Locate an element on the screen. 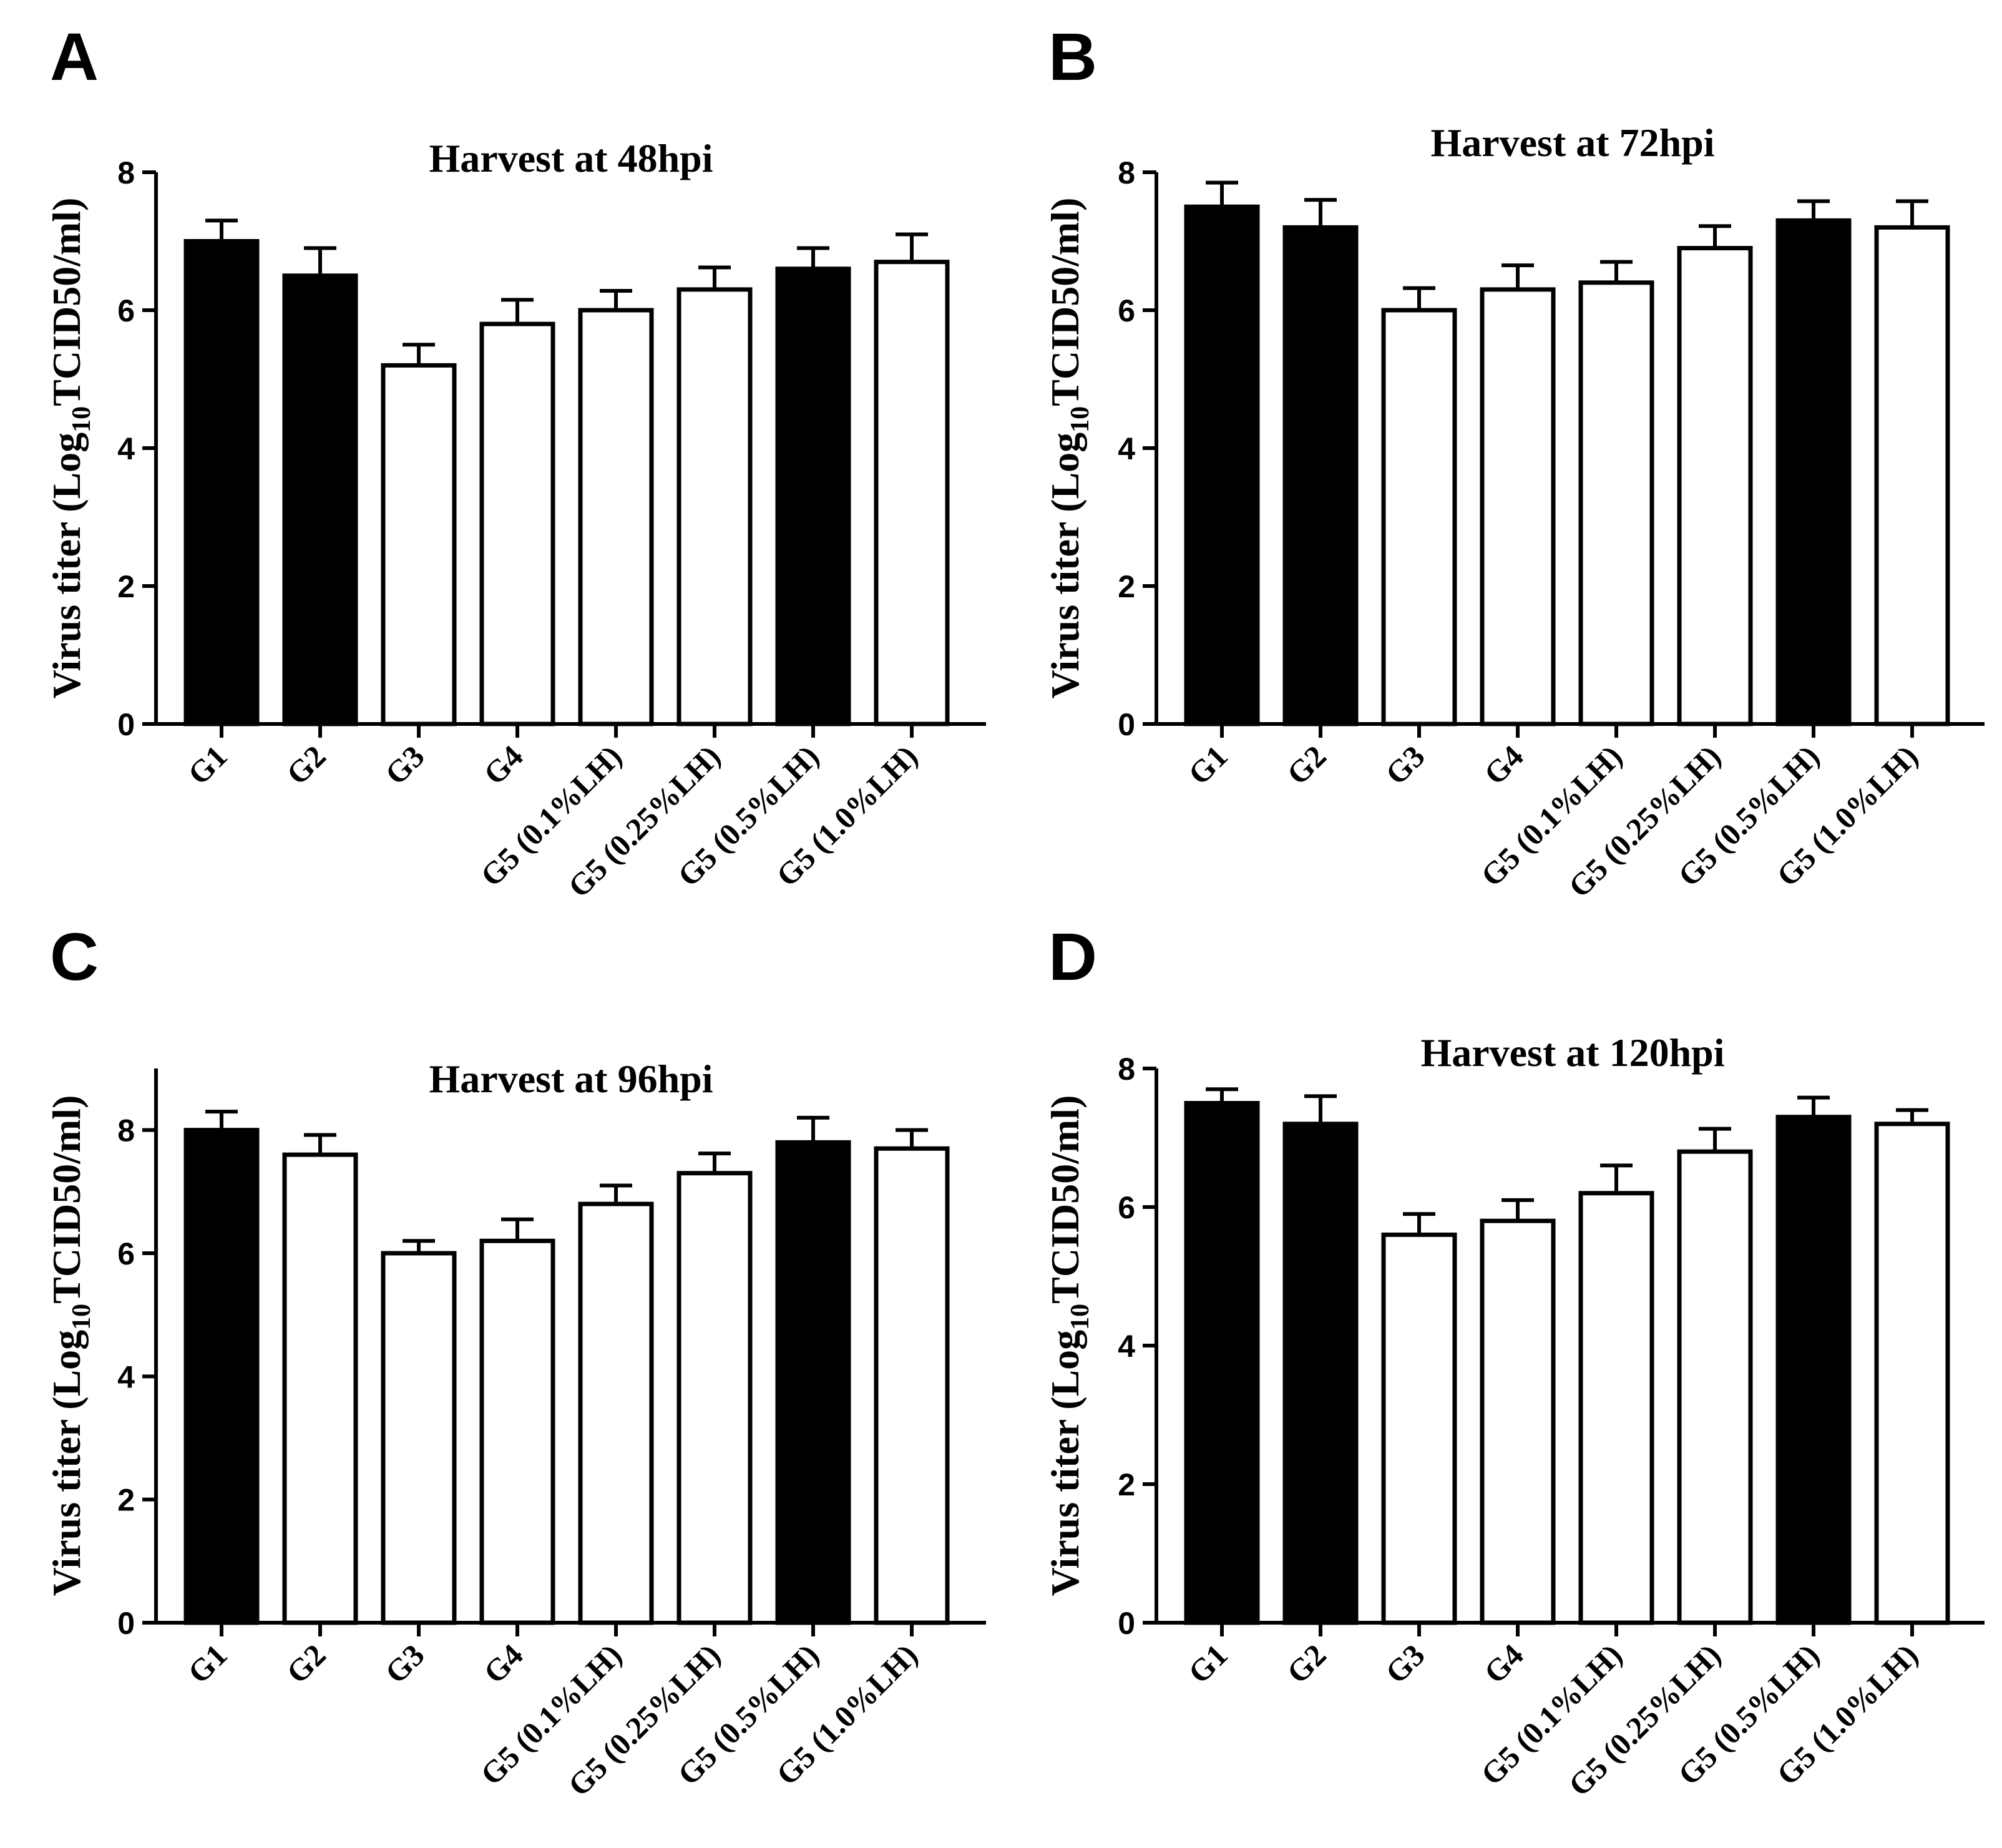 The width and height of the screenshot is (2002, 1848). panel-letter: D is located at coordinates (1072, 957).